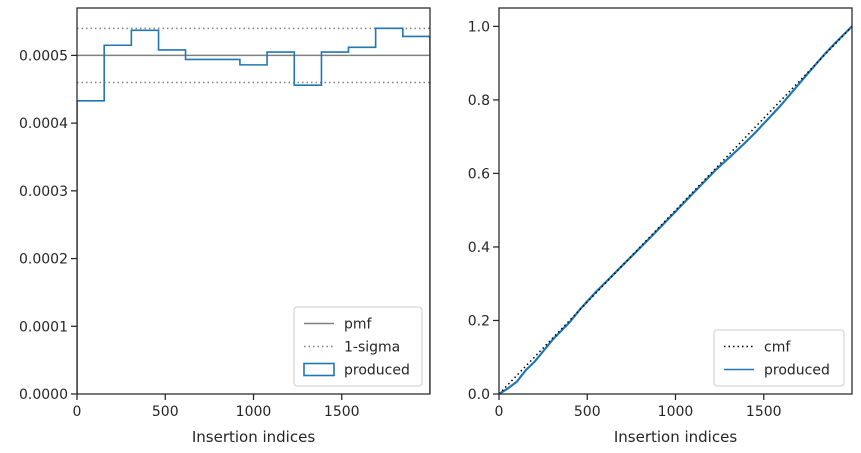  I want to click on legend-swatch-produced, so click(319, 369).